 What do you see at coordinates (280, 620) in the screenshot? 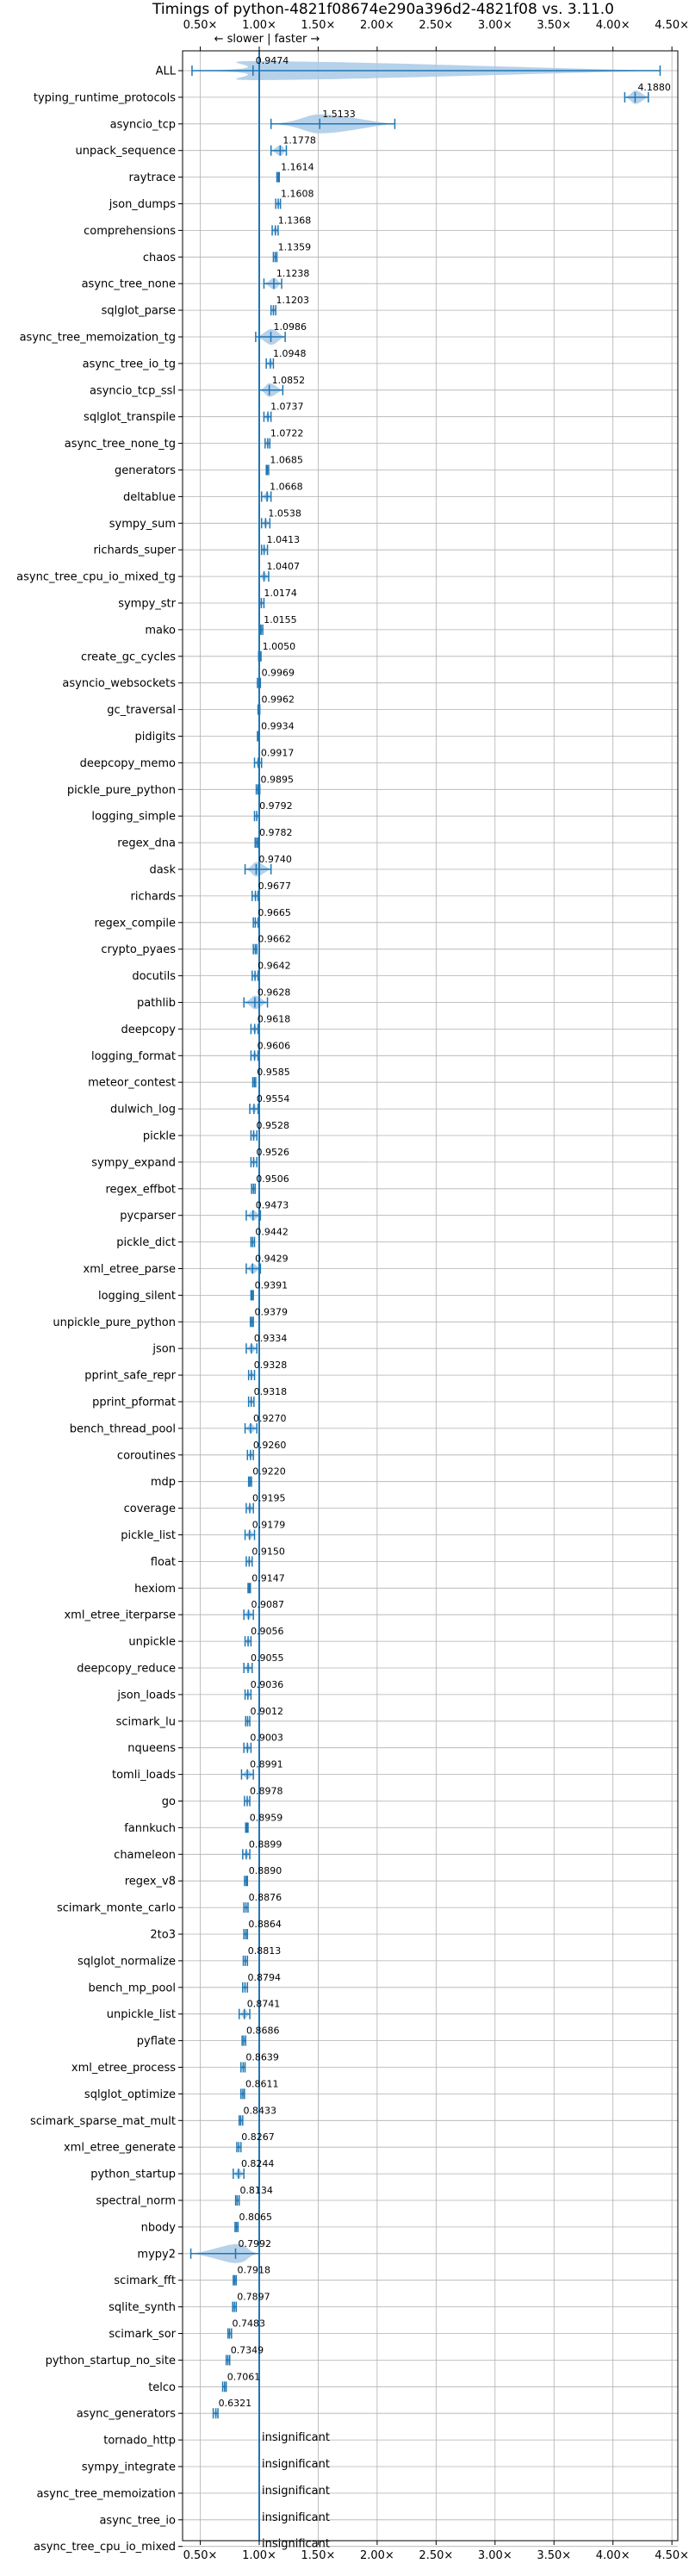
I see `value-label: 1.0155` at bounding box center [280, 620].